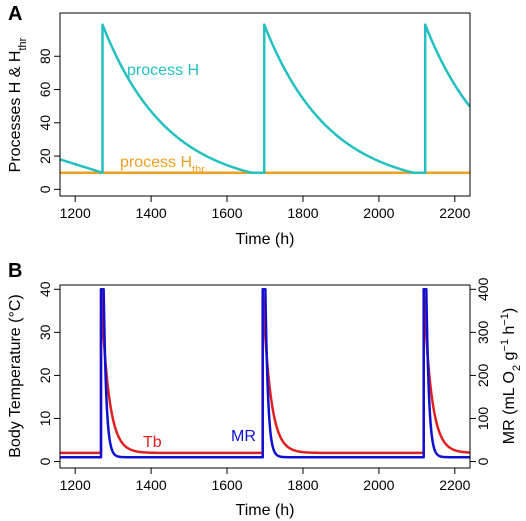  Describe the element at coordinates (45, 332) in the screenshot. I see `y-tick-label: 30` at that location.